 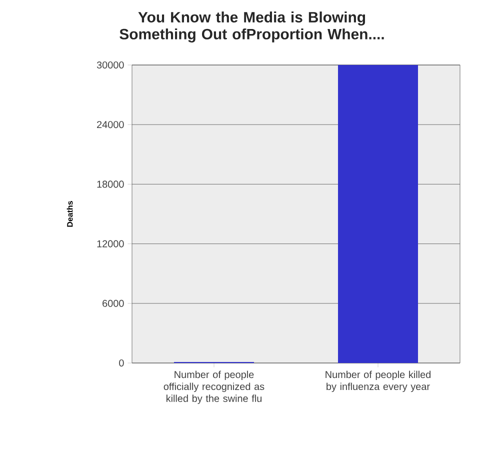 What do you see at coordinates (110, 184) in the screenshot?
I see `y-tick-label: 18000` at bounding box center [110, 184].